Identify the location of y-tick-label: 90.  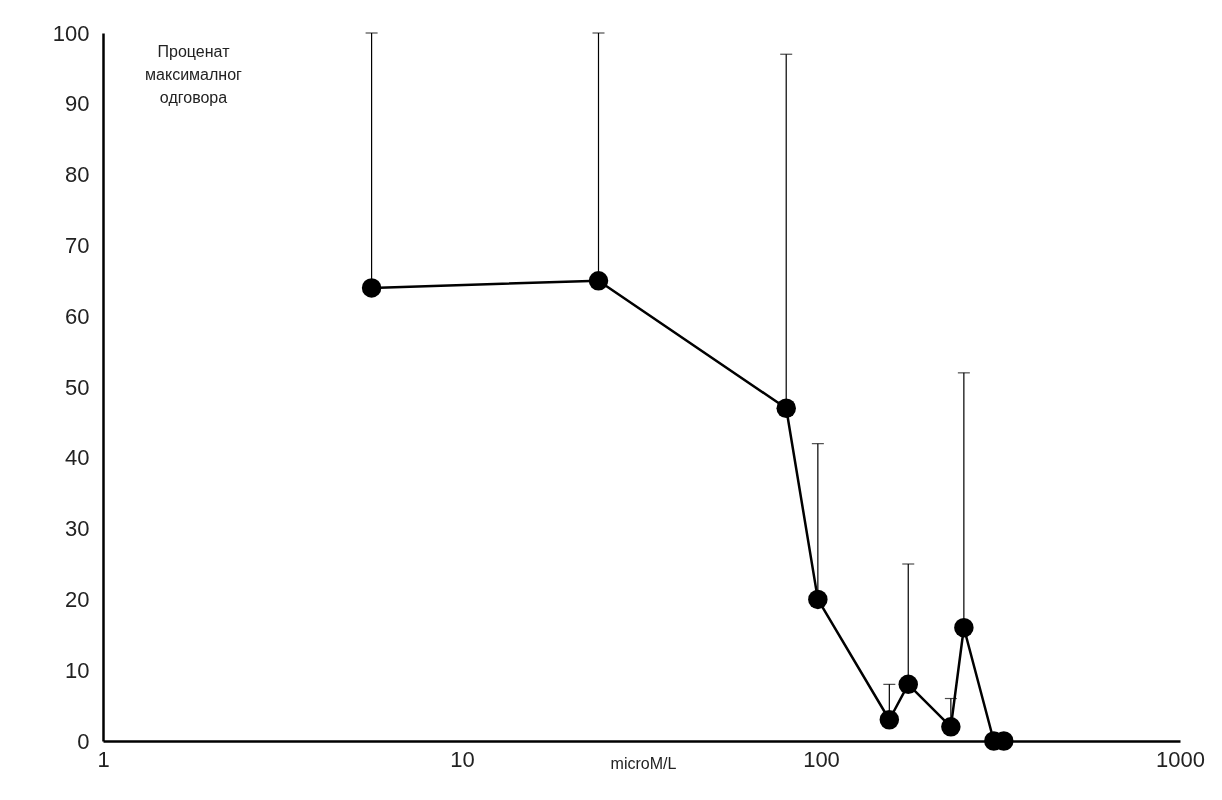
(77, 104).